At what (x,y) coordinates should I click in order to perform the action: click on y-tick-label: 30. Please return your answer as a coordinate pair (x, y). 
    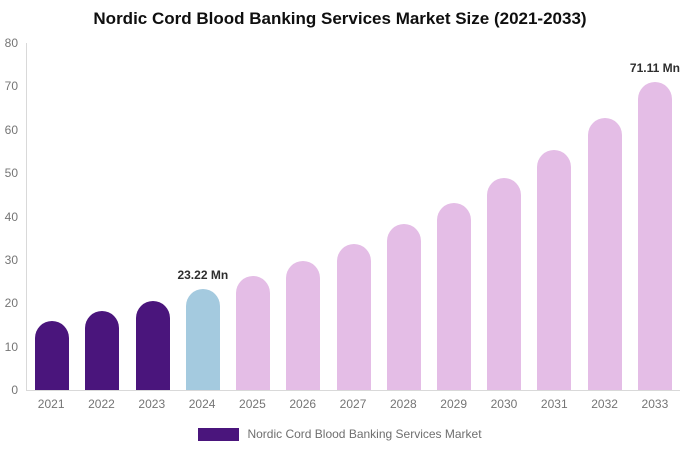
    Looking at the image, I should click on (11, 259).